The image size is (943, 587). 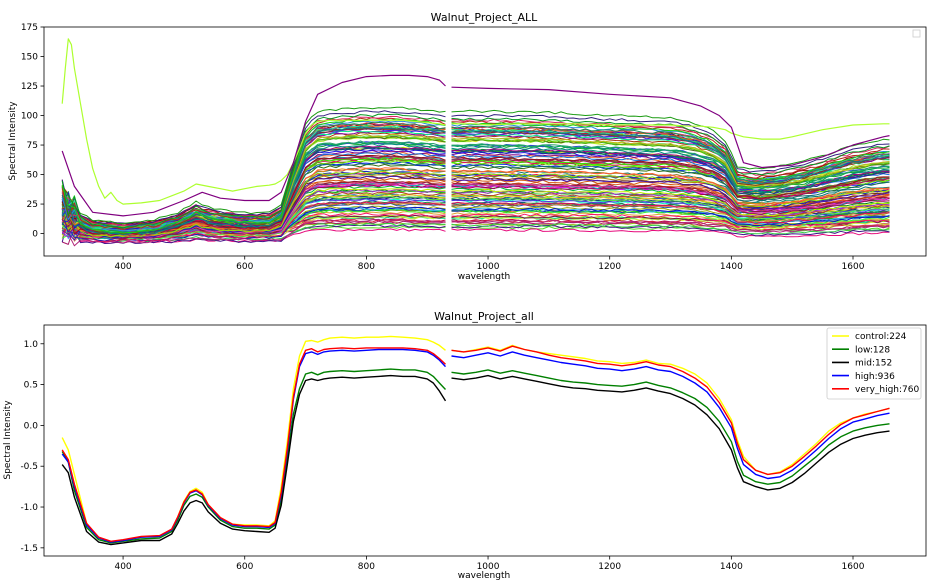 I want to click on legend-label: mid:152, so click(x=873, y=364).